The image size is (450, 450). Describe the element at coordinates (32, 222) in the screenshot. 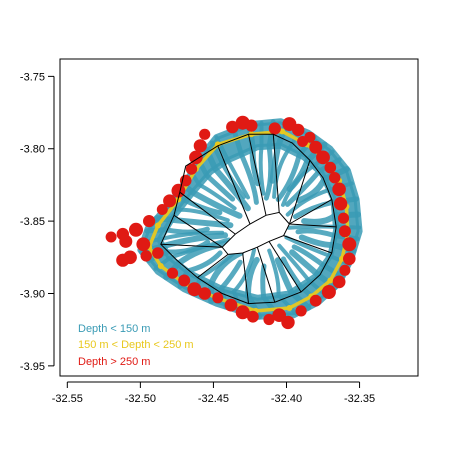

I see `y-tick-label: -3.85` at that location.